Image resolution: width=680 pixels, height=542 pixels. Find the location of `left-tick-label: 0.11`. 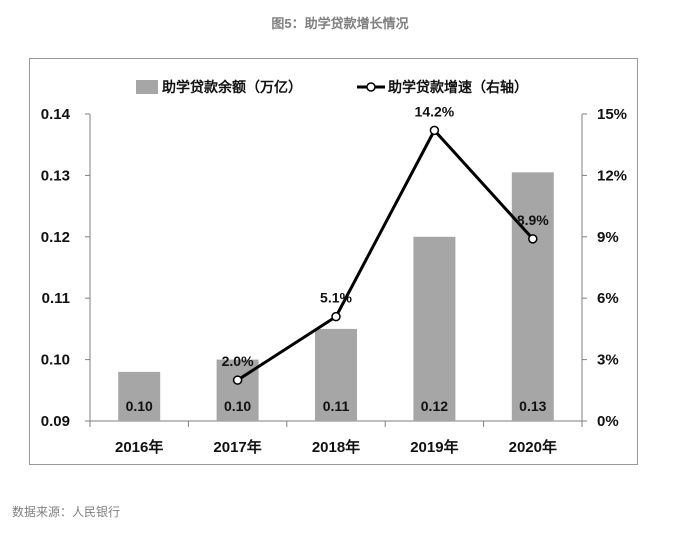

left-tick-label: 0.11 is located at coordinates (56, 298).